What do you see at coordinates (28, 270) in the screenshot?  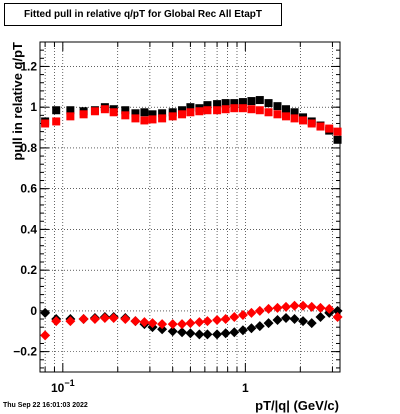 I see `y-tick-label: 0.2` at bounding box center [28, 270].